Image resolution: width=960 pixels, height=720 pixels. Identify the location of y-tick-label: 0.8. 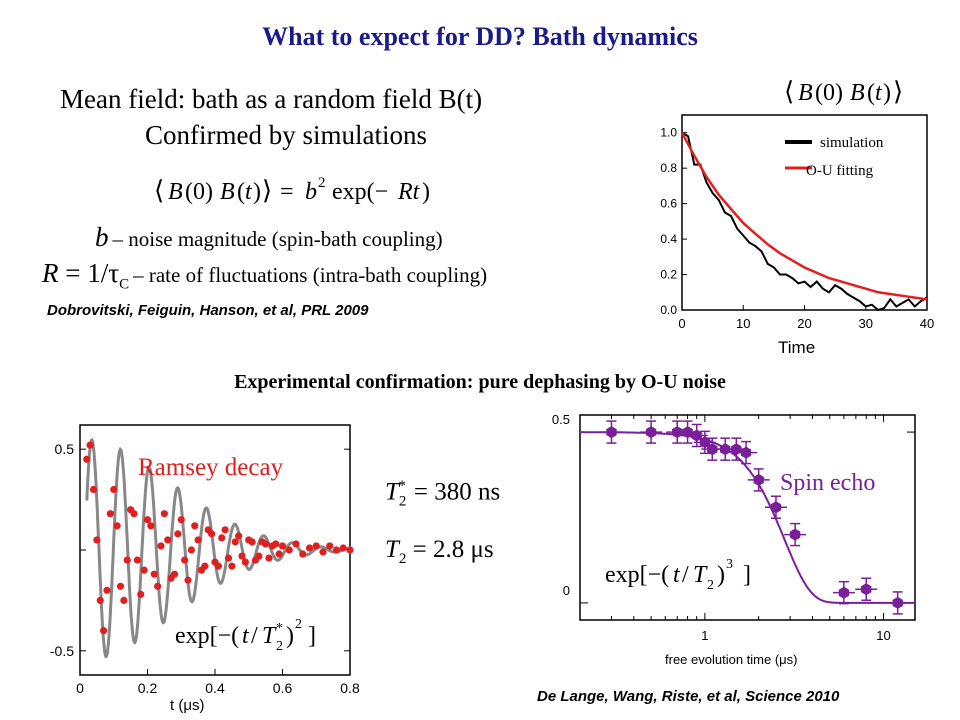
(668, 168).